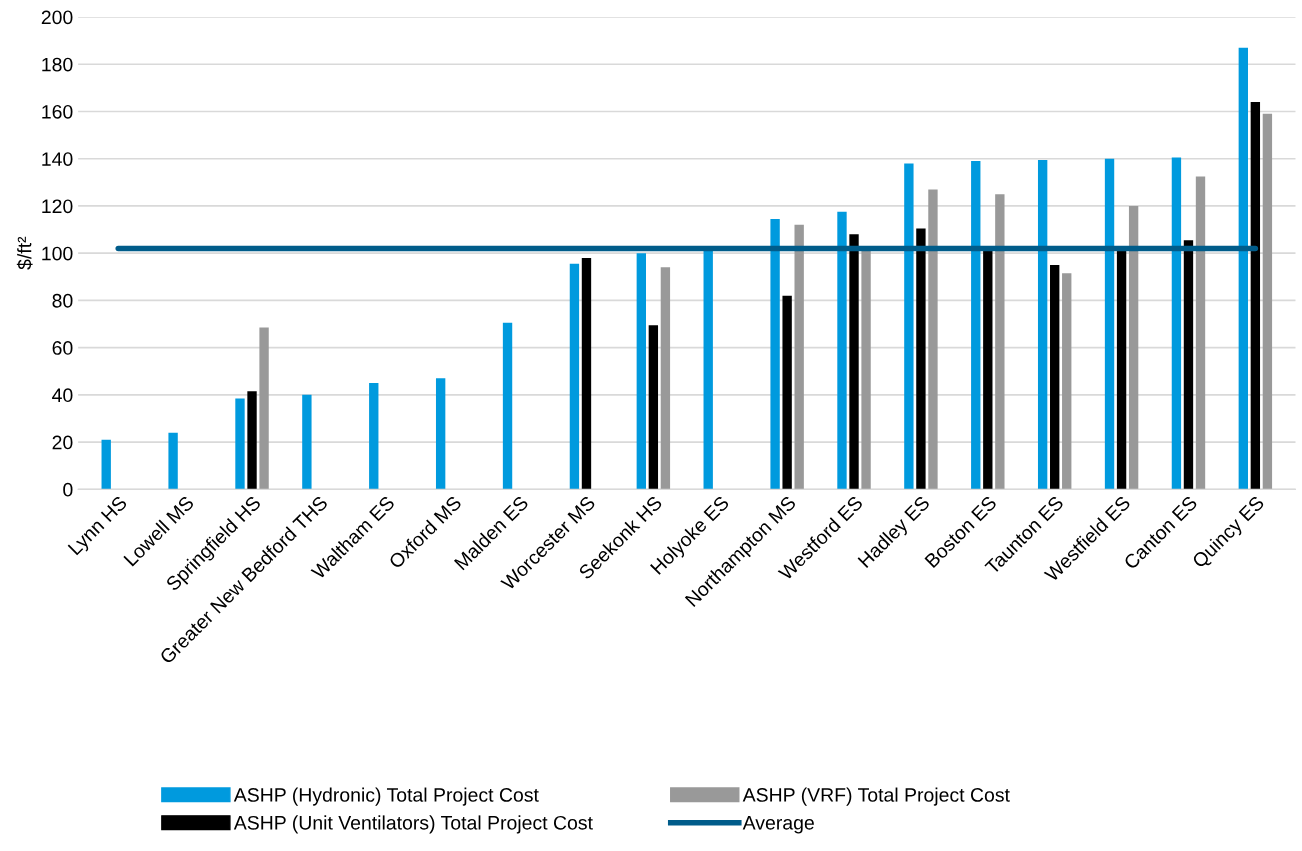  I want to click on y-tick-label: 100, so click(57, 253).